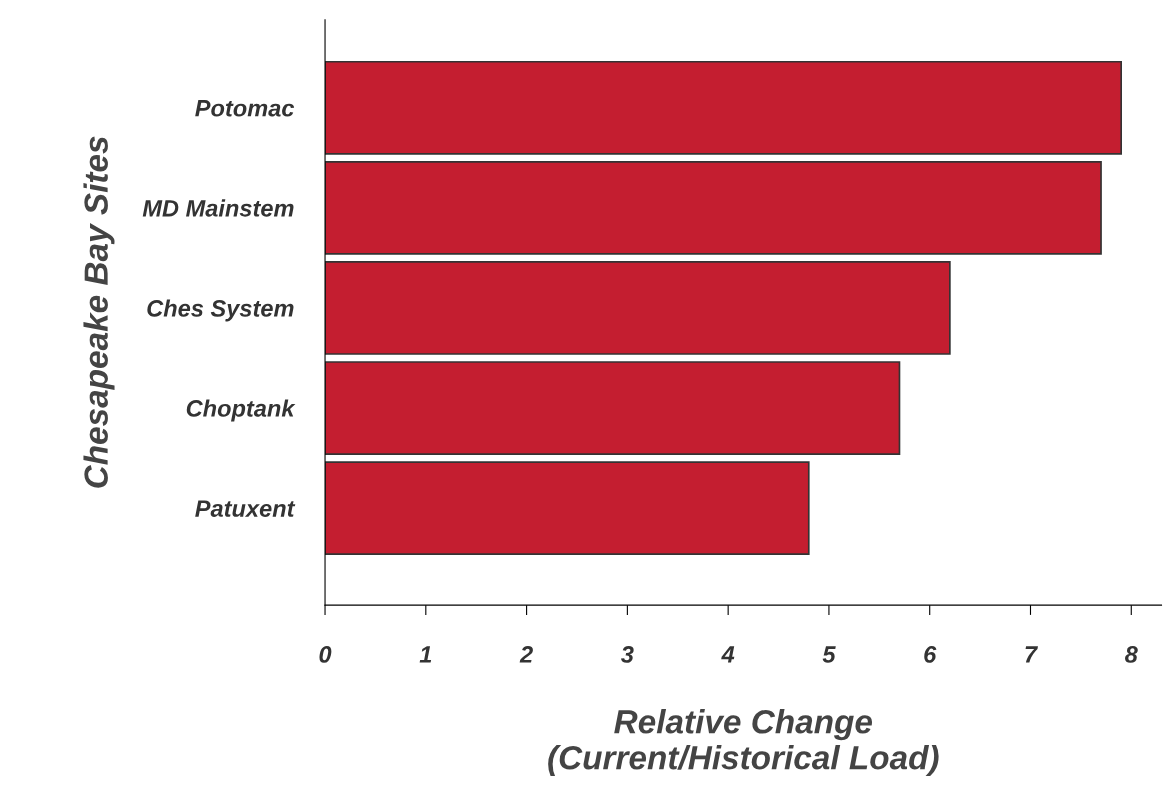 The height and width of the screenshot is (789, 1165). I want to click on x-tick-label: 1, so click(425, 654).